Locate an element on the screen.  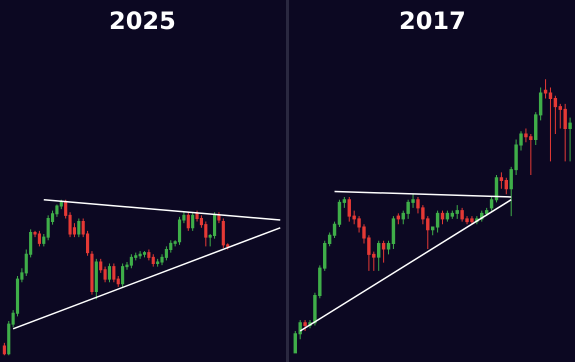
chart-title: 2025 is located at coordinates (142, 21).